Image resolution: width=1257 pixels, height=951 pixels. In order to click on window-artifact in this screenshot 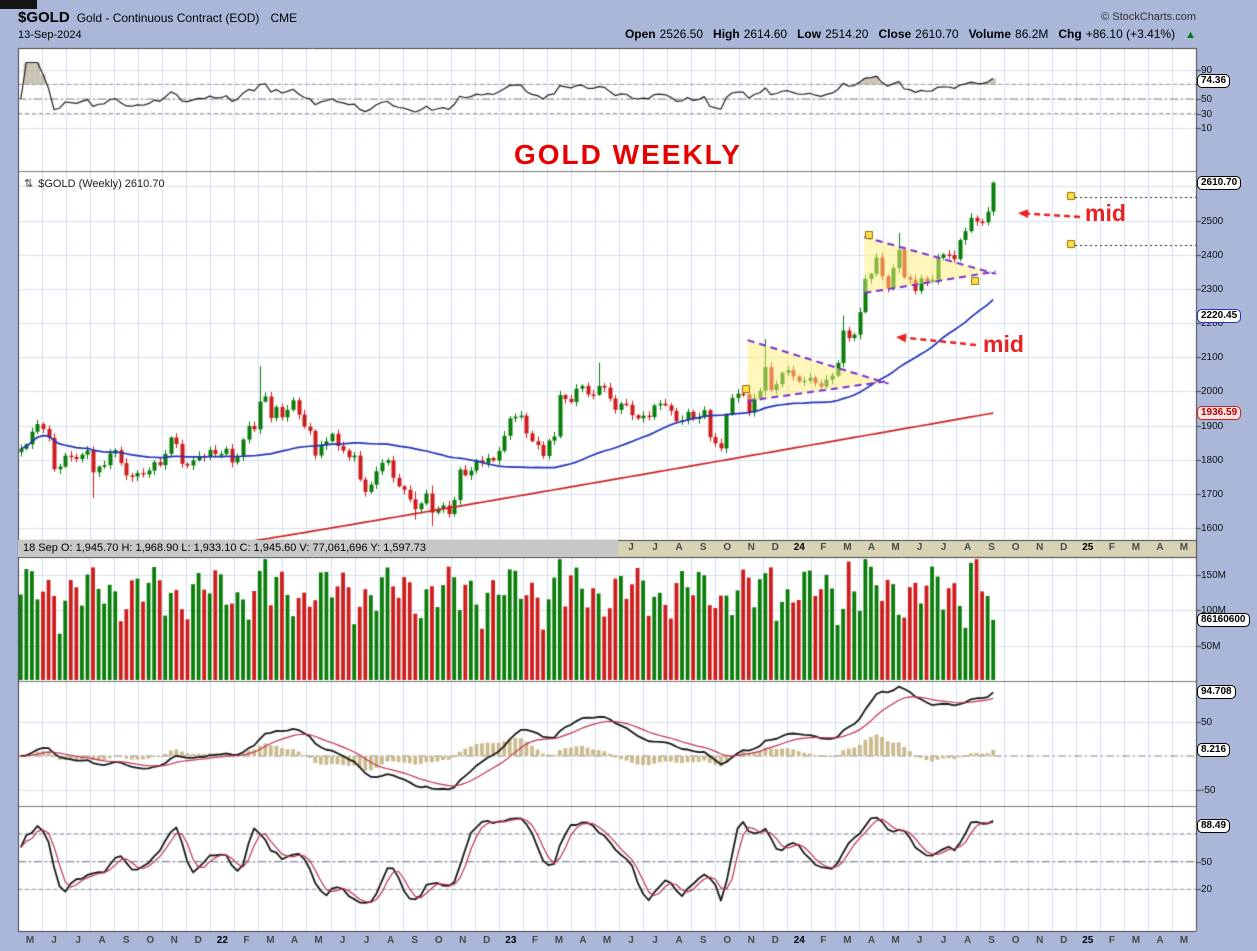, I will do `click(18, 4)`.